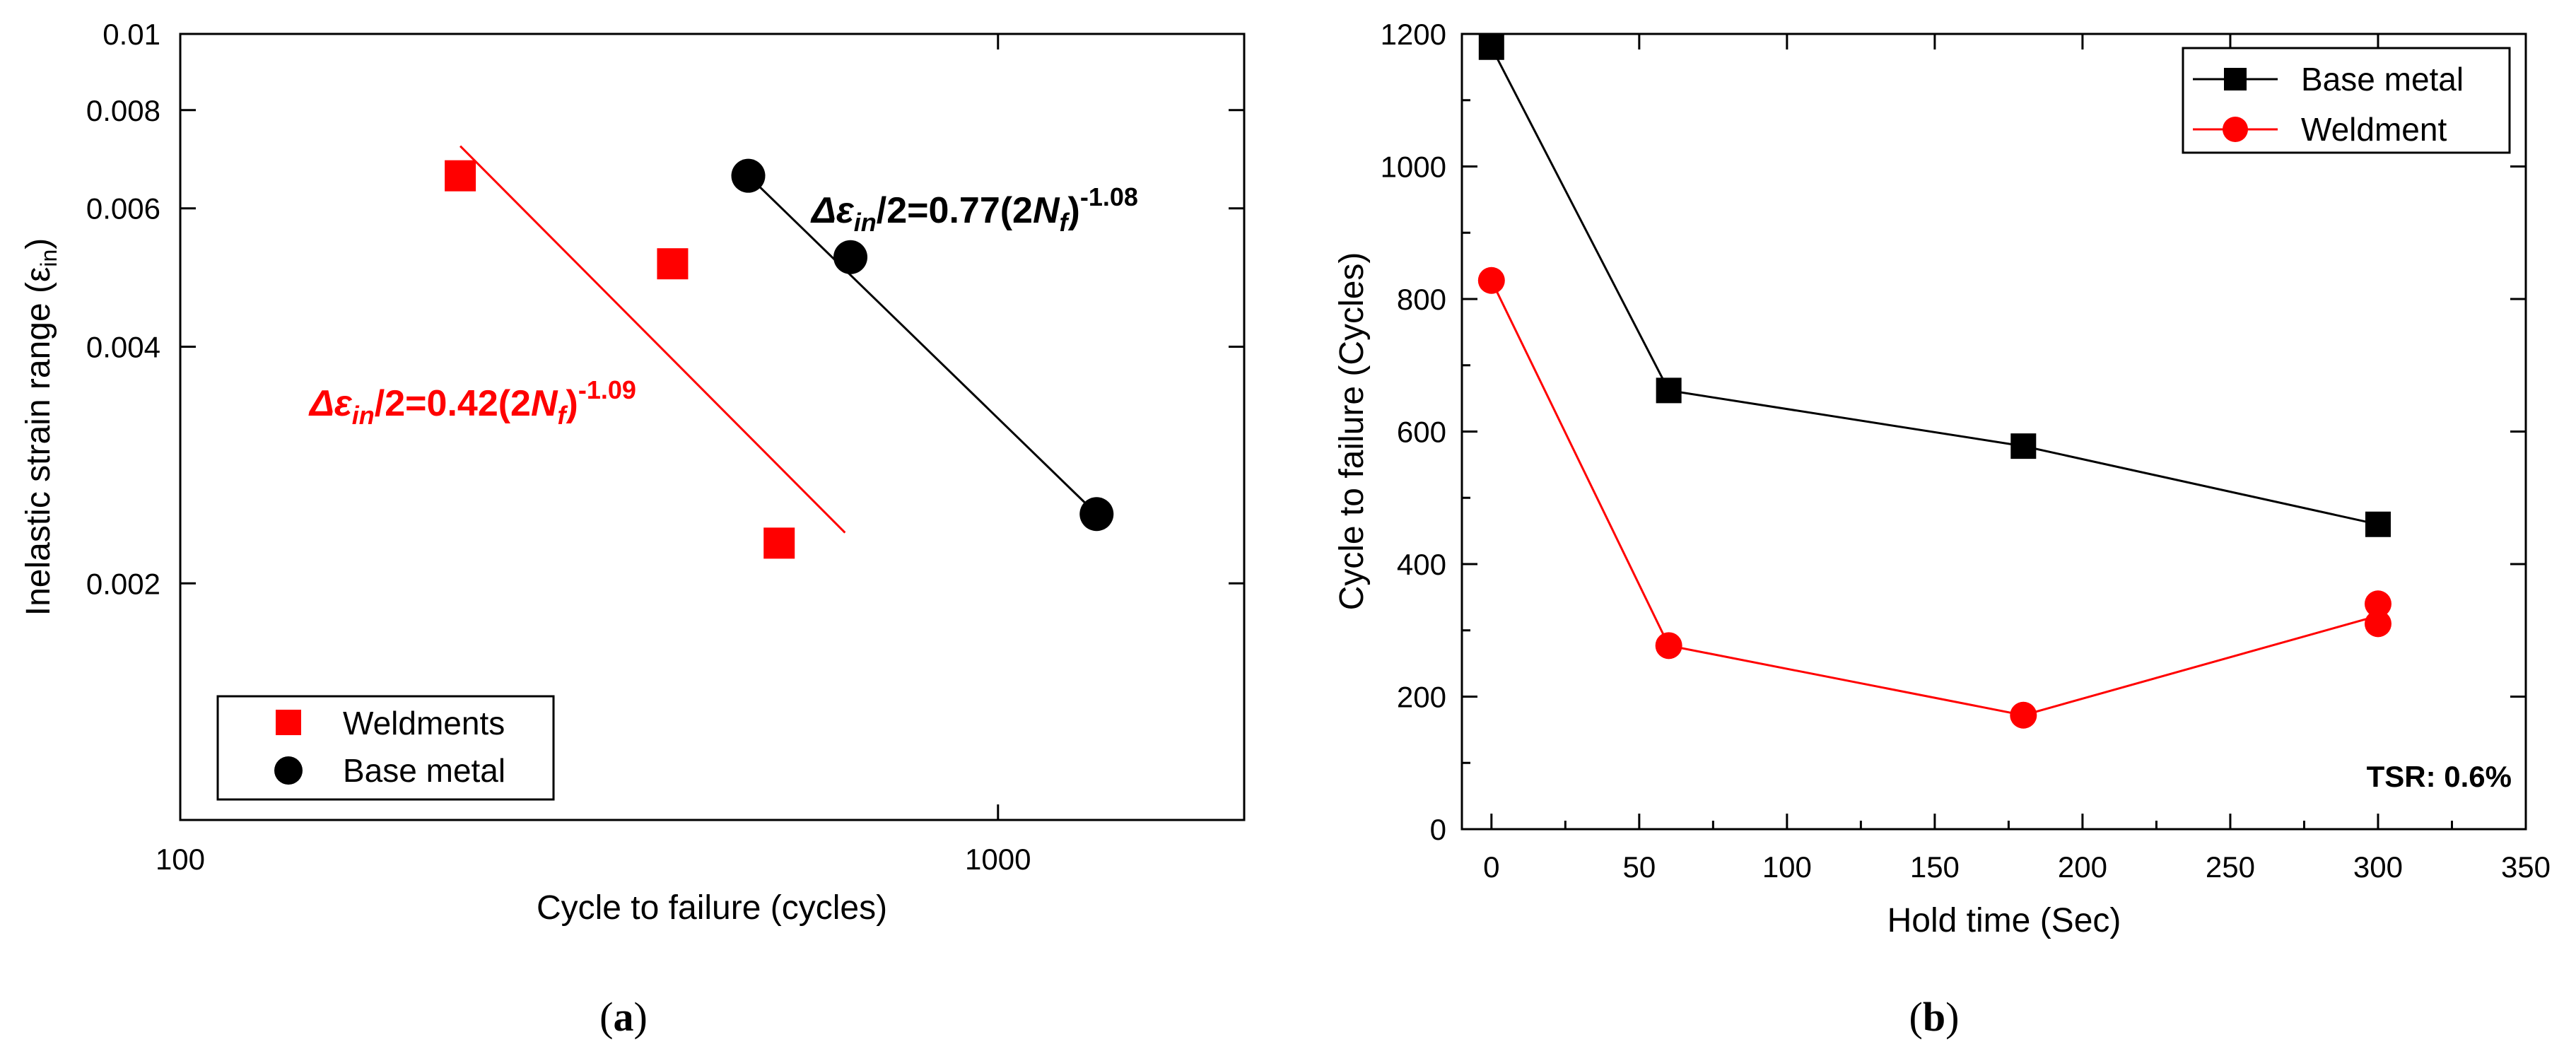 This screenshot has width=2576, height=1049. I want to click on equation-weldments-prefix: Δε, so click(330, 403).